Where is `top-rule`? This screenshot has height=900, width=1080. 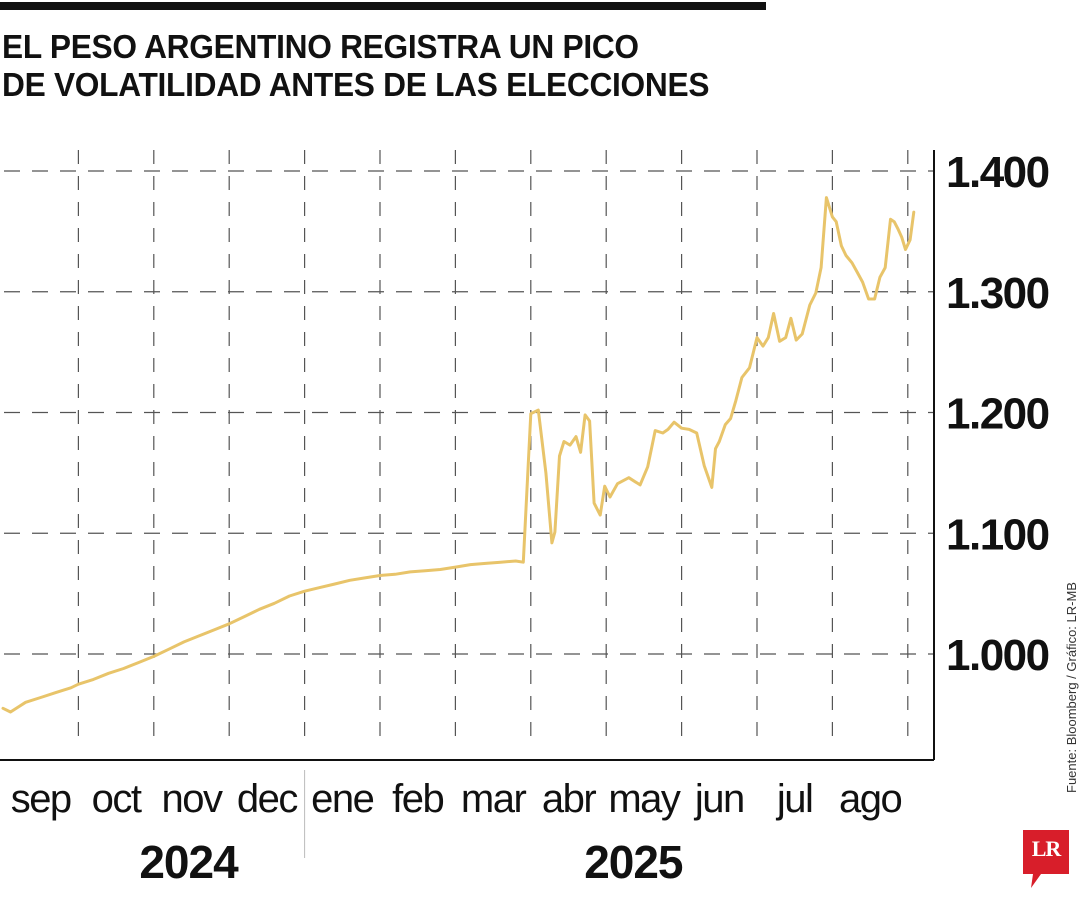
top-rule is located at coordinates (383, 6).